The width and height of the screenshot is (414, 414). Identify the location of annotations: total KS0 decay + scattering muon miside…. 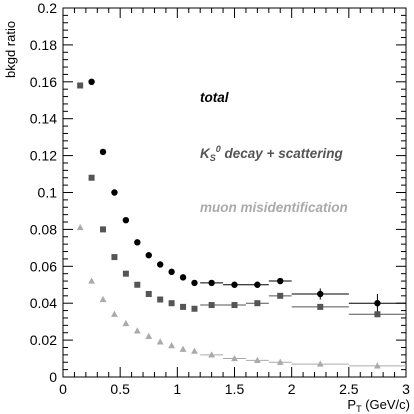
(274, 152).